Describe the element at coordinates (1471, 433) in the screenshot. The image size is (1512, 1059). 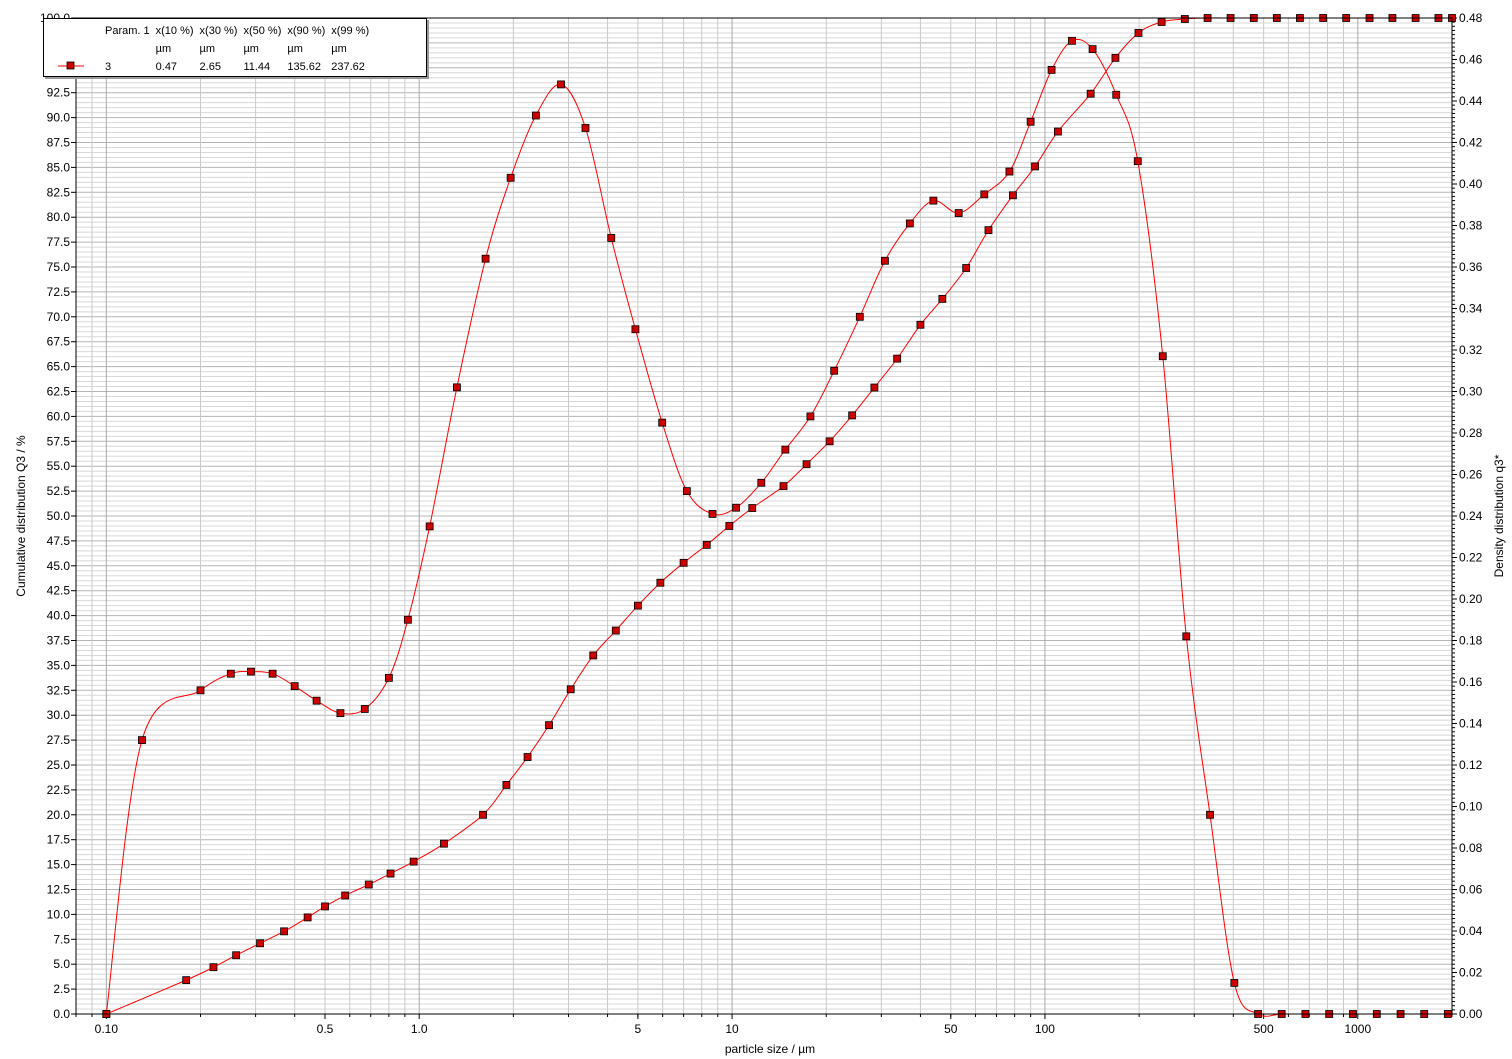
I see `y-right-tick-label: 0.28` at that location.